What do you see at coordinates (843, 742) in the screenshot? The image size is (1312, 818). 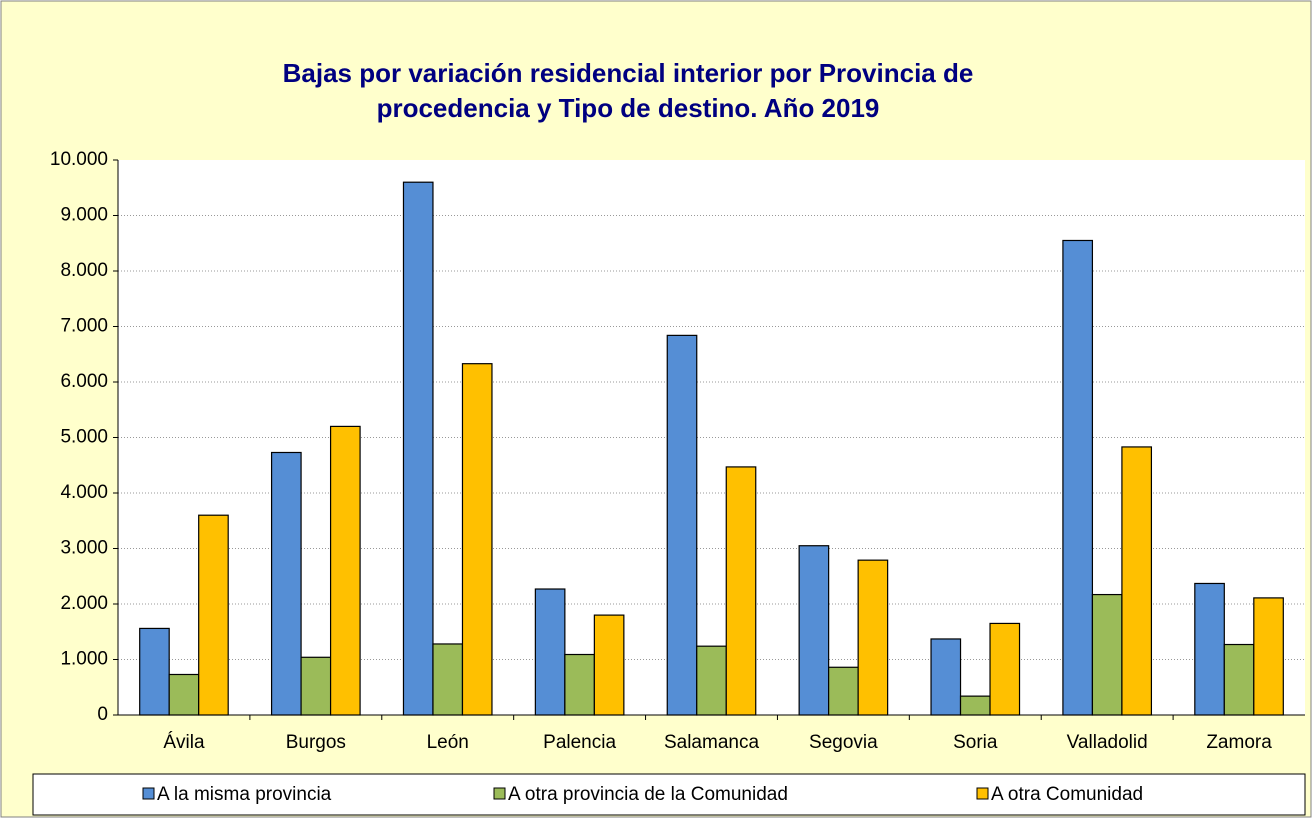 I see `x-tick-label: Segovia` at bounding box center [843, 742].